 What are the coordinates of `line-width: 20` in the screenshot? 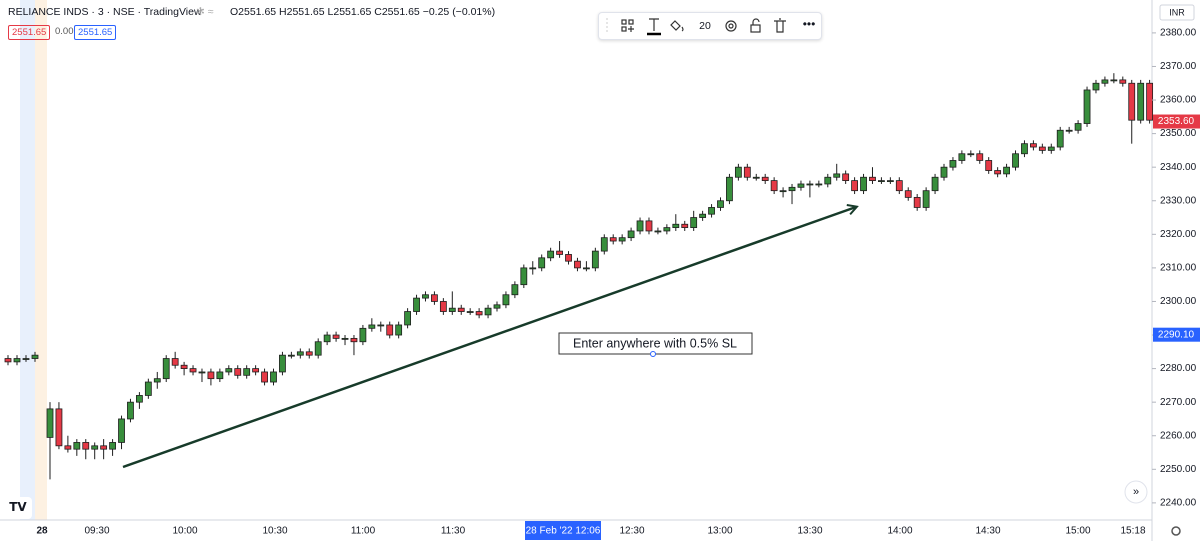 It's located at (705, 26).